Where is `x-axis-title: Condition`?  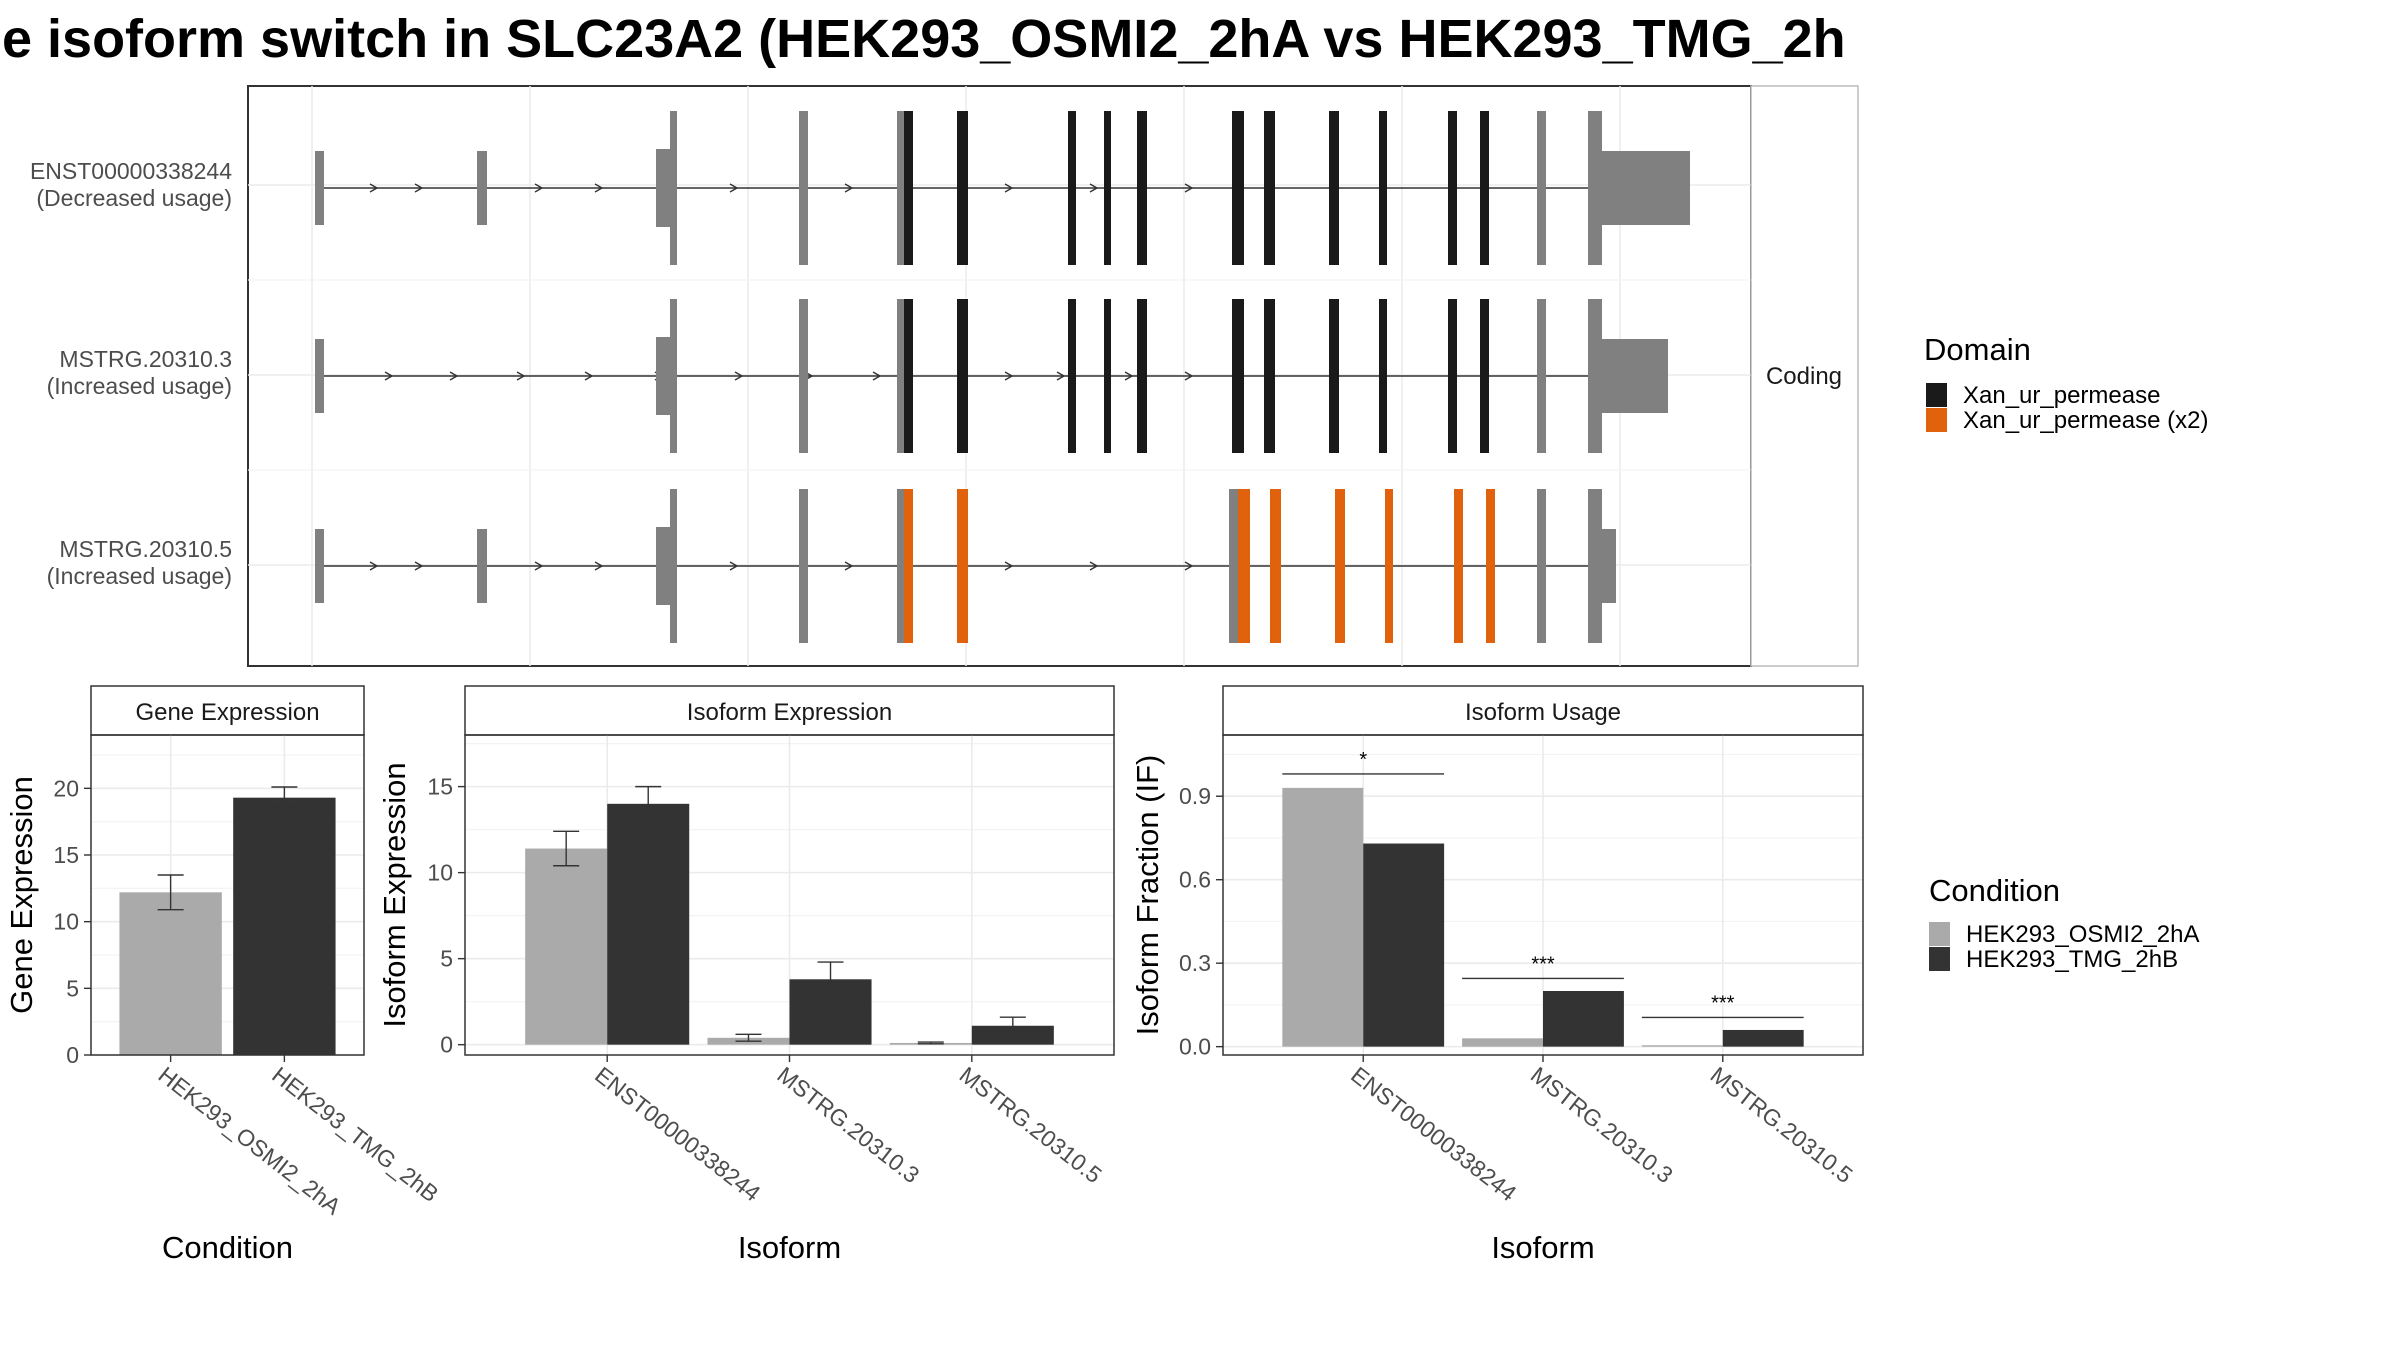
x-axis-title: Condition is located at coordinates (227, 1247).